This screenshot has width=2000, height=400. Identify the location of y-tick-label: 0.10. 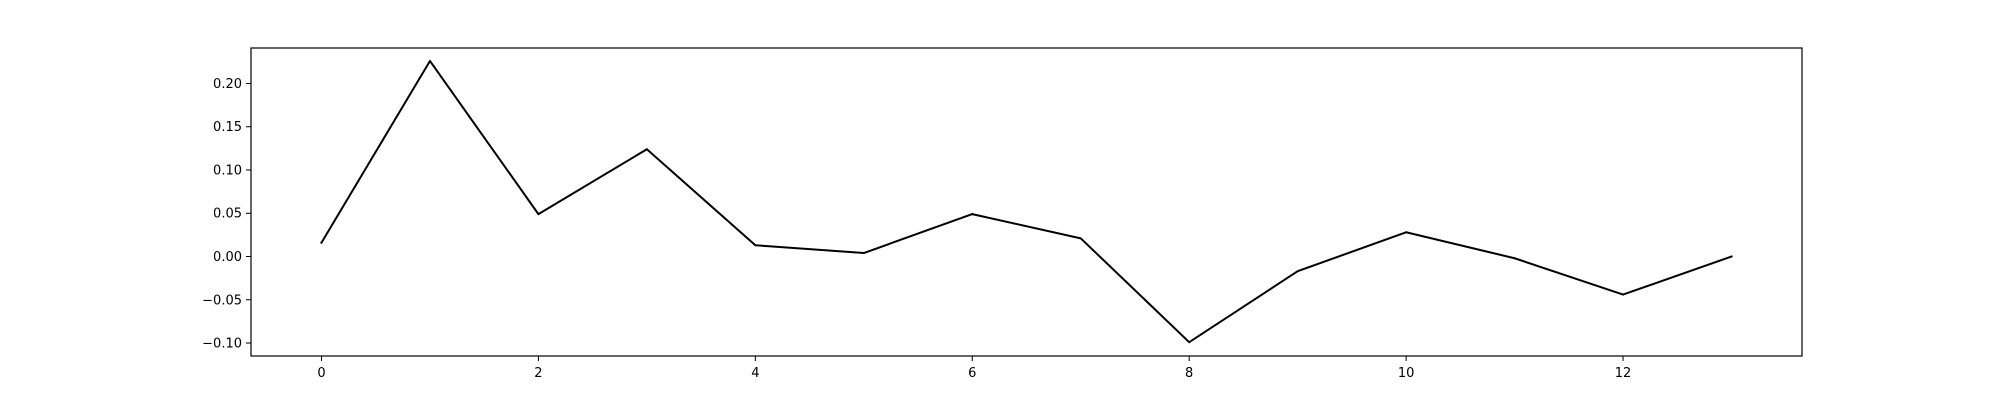
(227, 170).